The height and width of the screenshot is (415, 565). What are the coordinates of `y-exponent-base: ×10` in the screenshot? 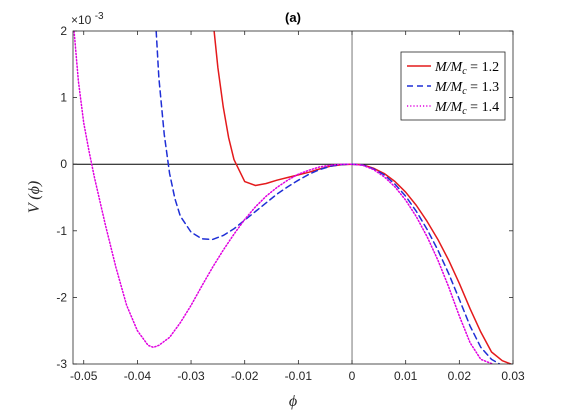 It's located at (81, 20).